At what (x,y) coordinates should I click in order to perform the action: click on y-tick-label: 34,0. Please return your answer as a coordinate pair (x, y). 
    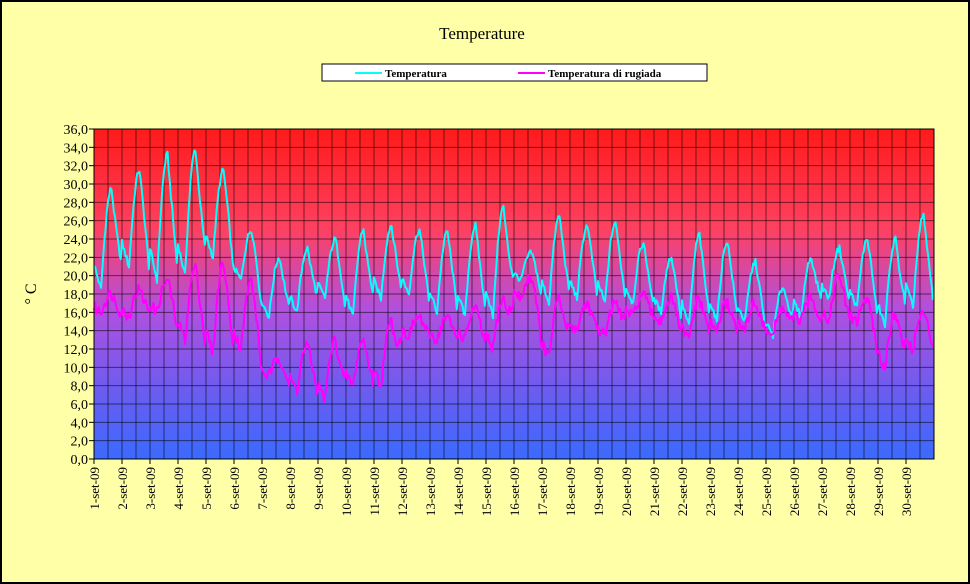
    Looking at the image, I should click on (76, 148).